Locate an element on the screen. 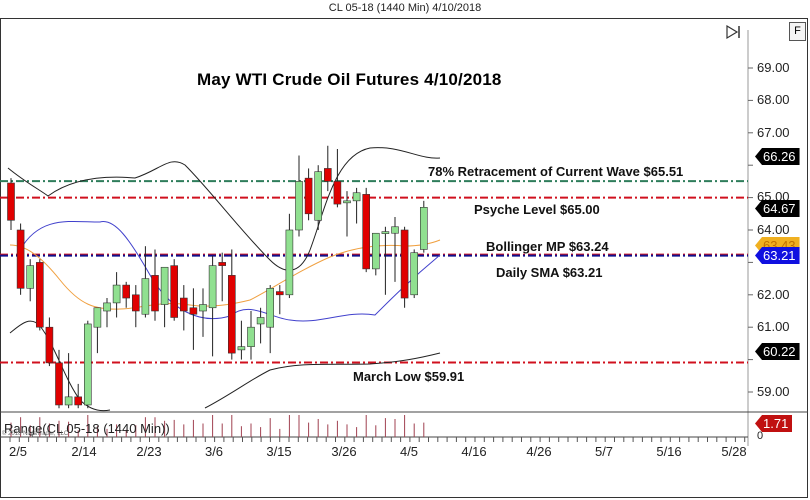 This screenshot has width=810, height=500. x-tick-label: 2/14 is located at coordinates (84, 451).